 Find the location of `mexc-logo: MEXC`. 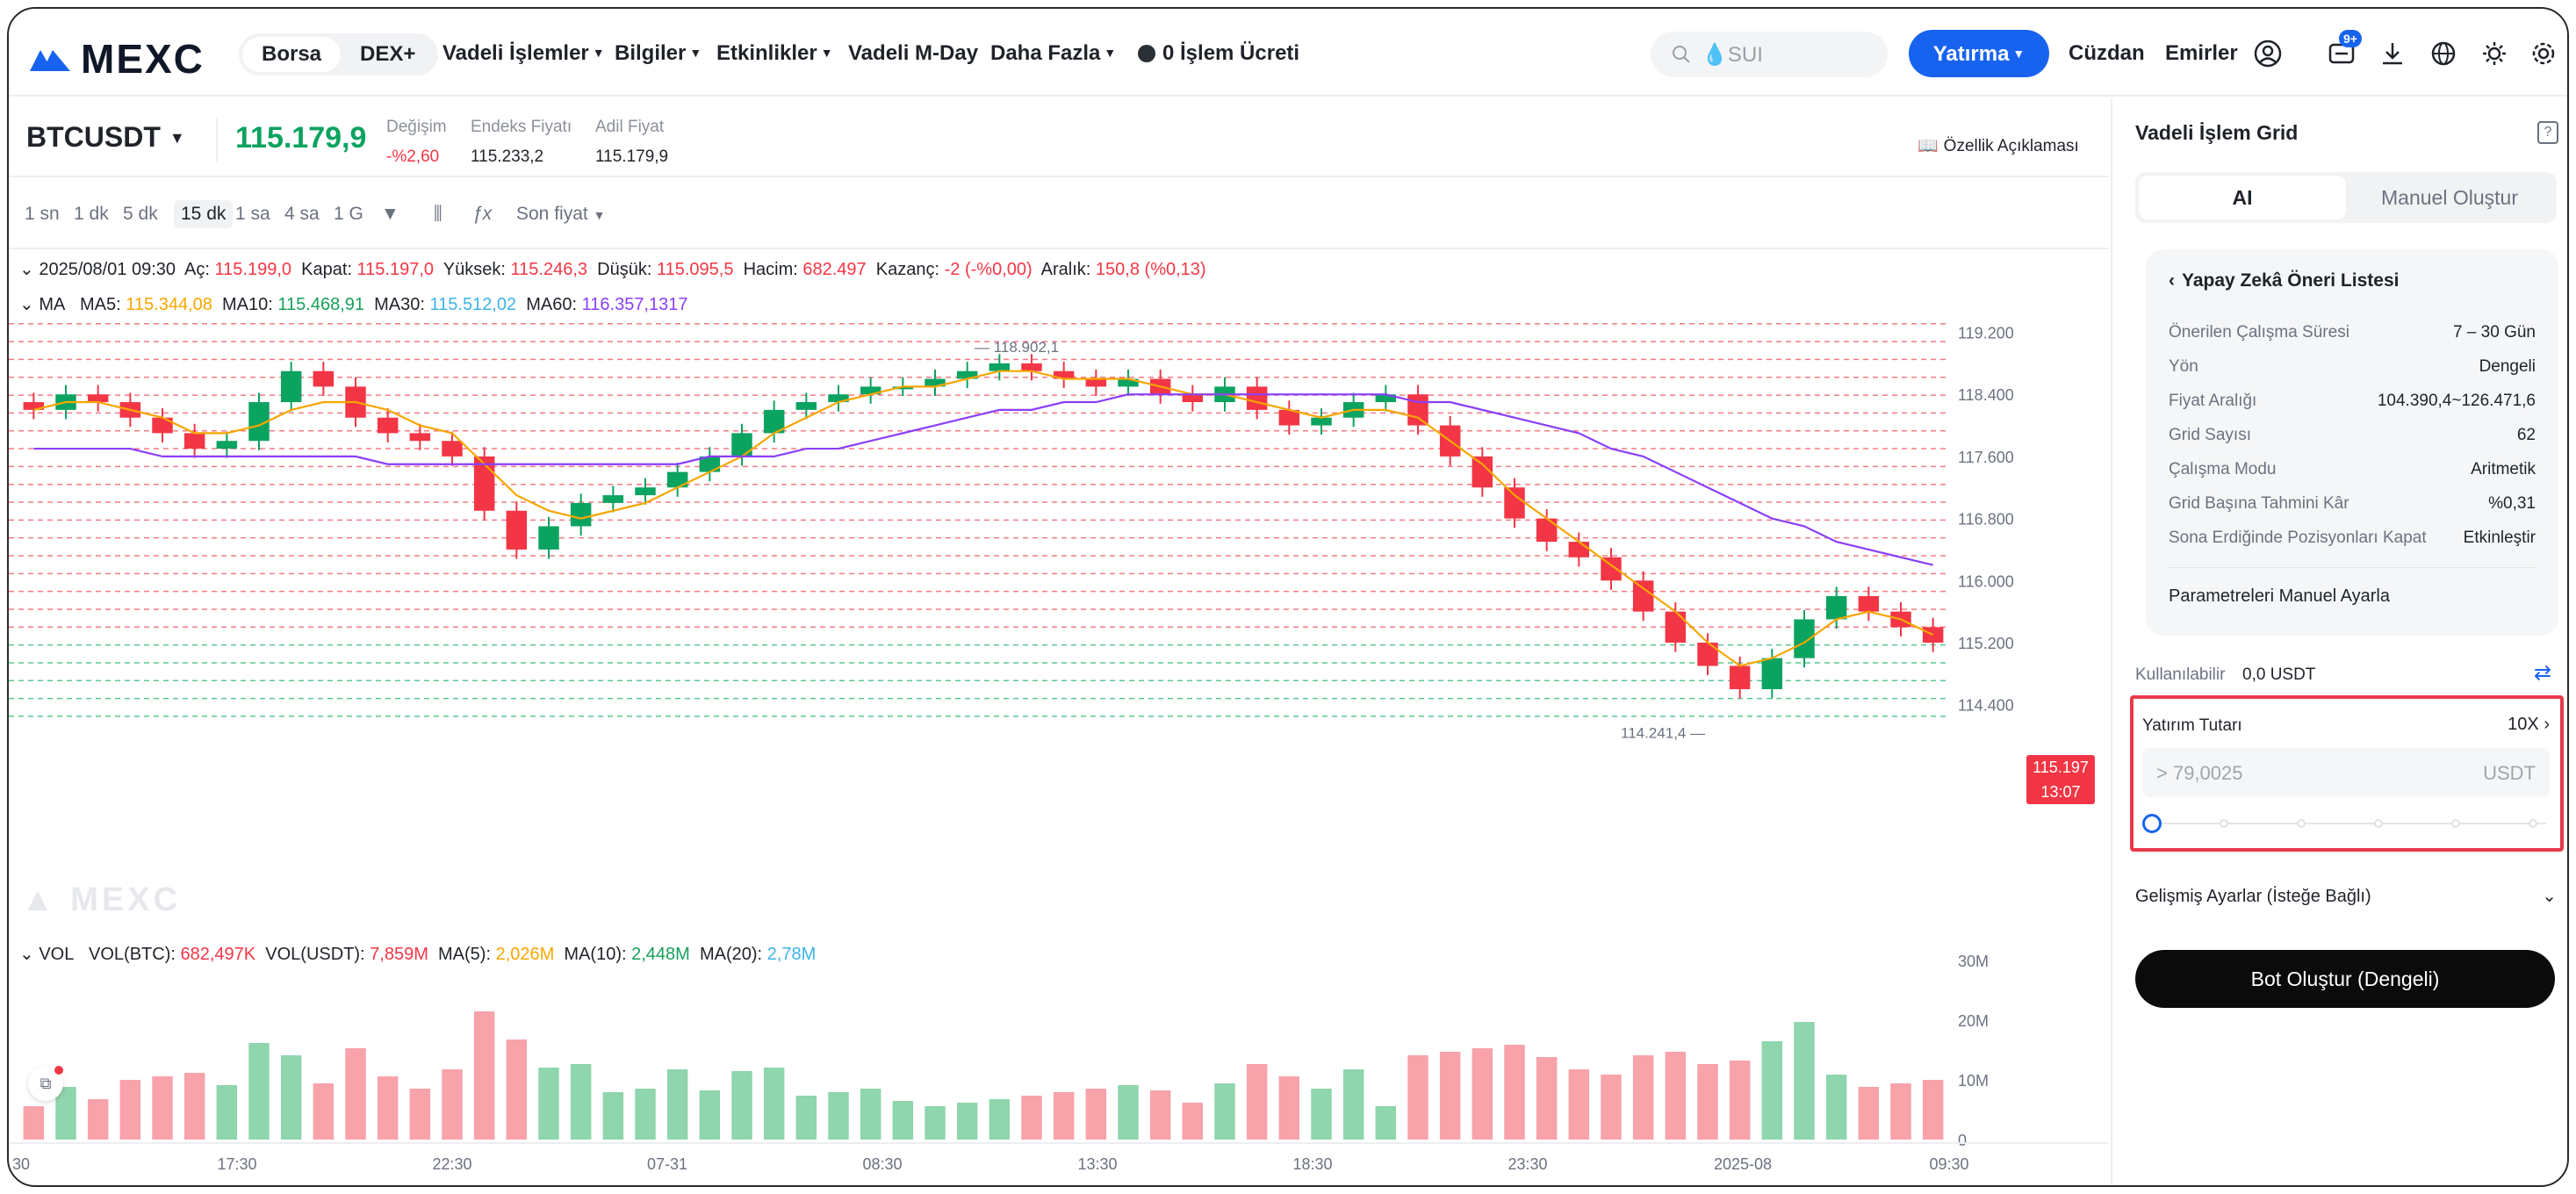

mexc-logo: MEXC is located at coordinates (116, 59).